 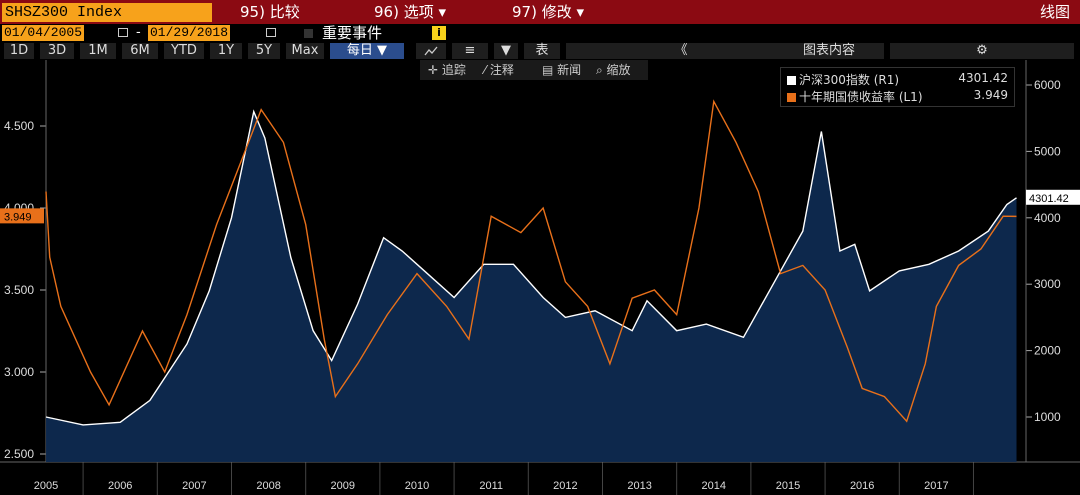 I want to click on yield-last-value-box, so click(x=22, y=216).